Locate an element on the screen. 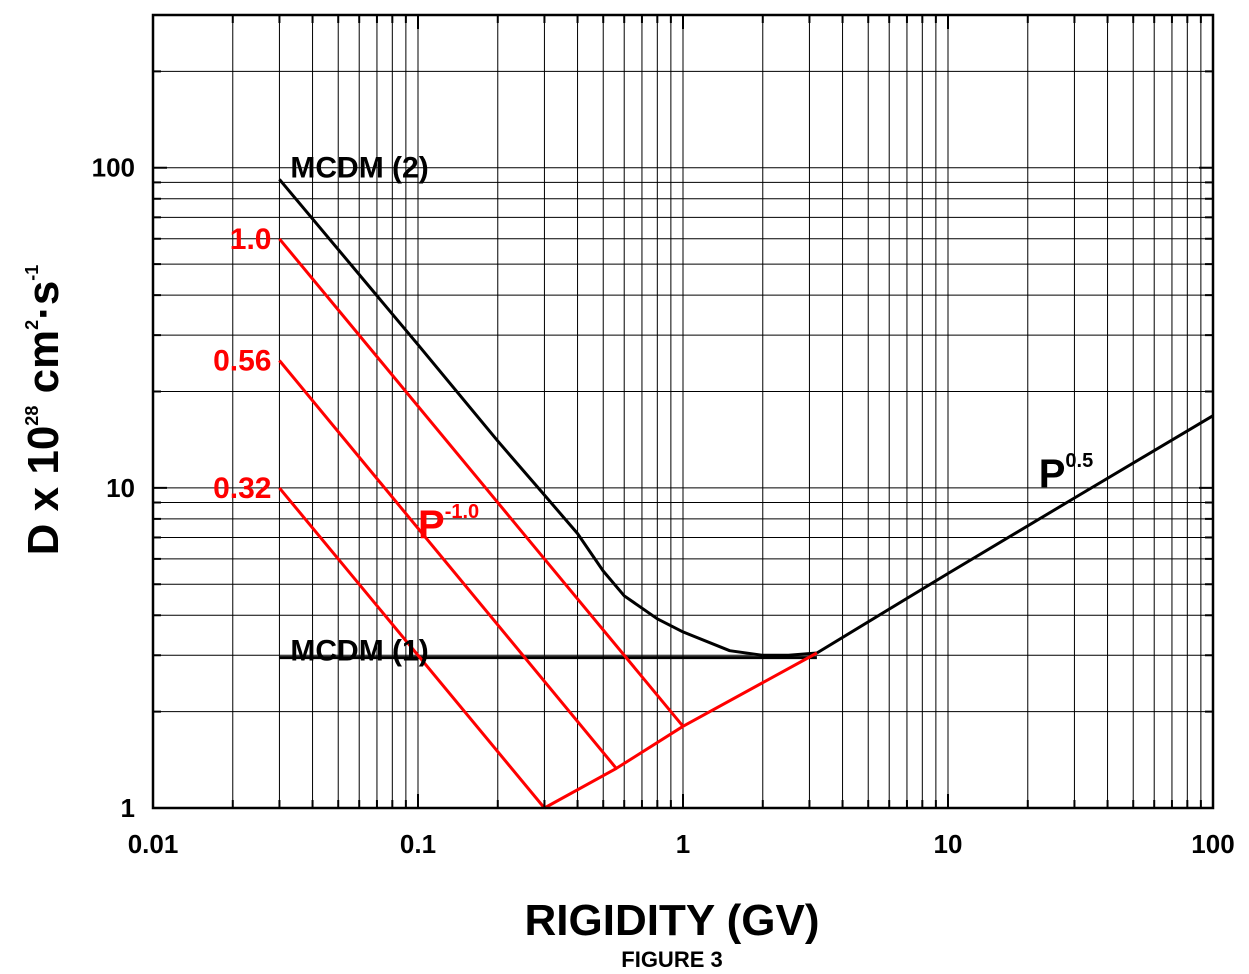 This screenshot has width=1249, height=974. annotation-text: MCDM (1) is located at coordinates (359, 651).